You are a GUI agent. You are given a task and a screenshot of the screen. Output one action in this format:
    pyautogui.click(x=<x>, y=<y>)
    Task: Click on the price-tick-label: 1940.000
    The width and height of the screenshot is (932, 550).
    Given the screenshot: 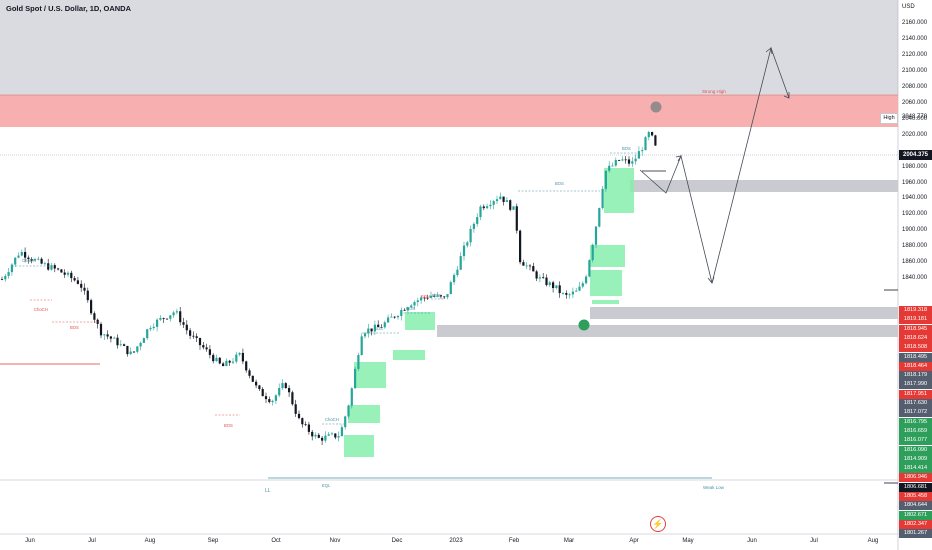 What is the action you would take?
    pyautogui.click(x=915, y=198)
    